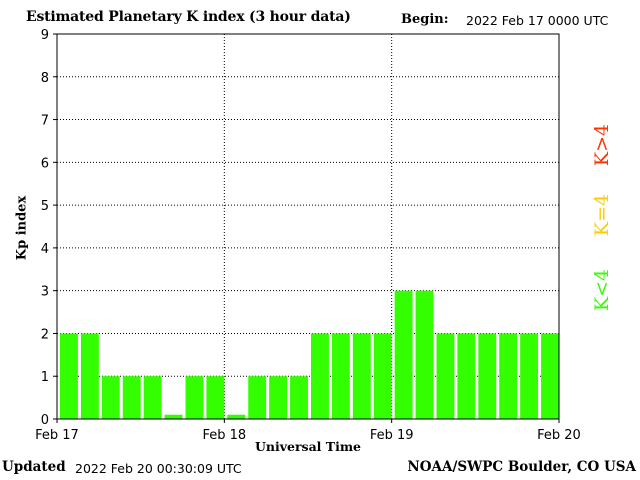 This screenshot has width=640, height=480. Describe the element at coordinates (45, 377) in the screenshot. I see `y-tick-label: 1` at that location.